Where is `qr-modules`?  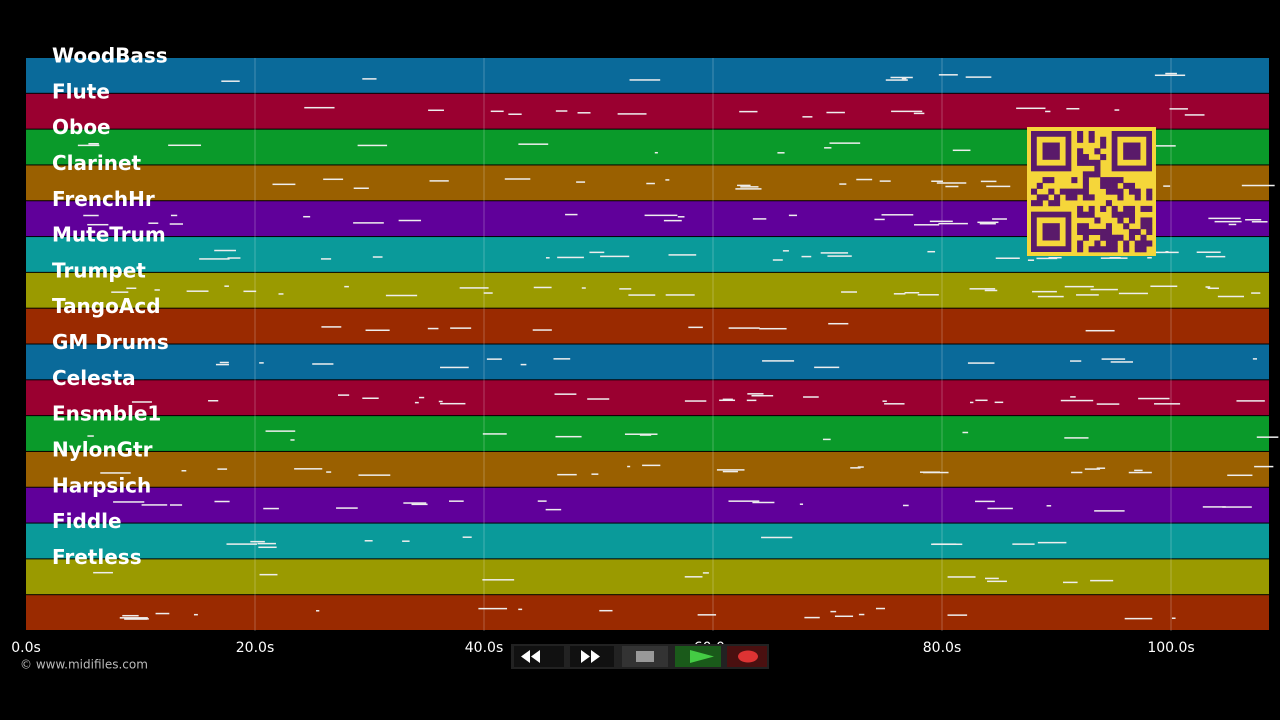 qr-modules is located at coordinates (1092, 192).